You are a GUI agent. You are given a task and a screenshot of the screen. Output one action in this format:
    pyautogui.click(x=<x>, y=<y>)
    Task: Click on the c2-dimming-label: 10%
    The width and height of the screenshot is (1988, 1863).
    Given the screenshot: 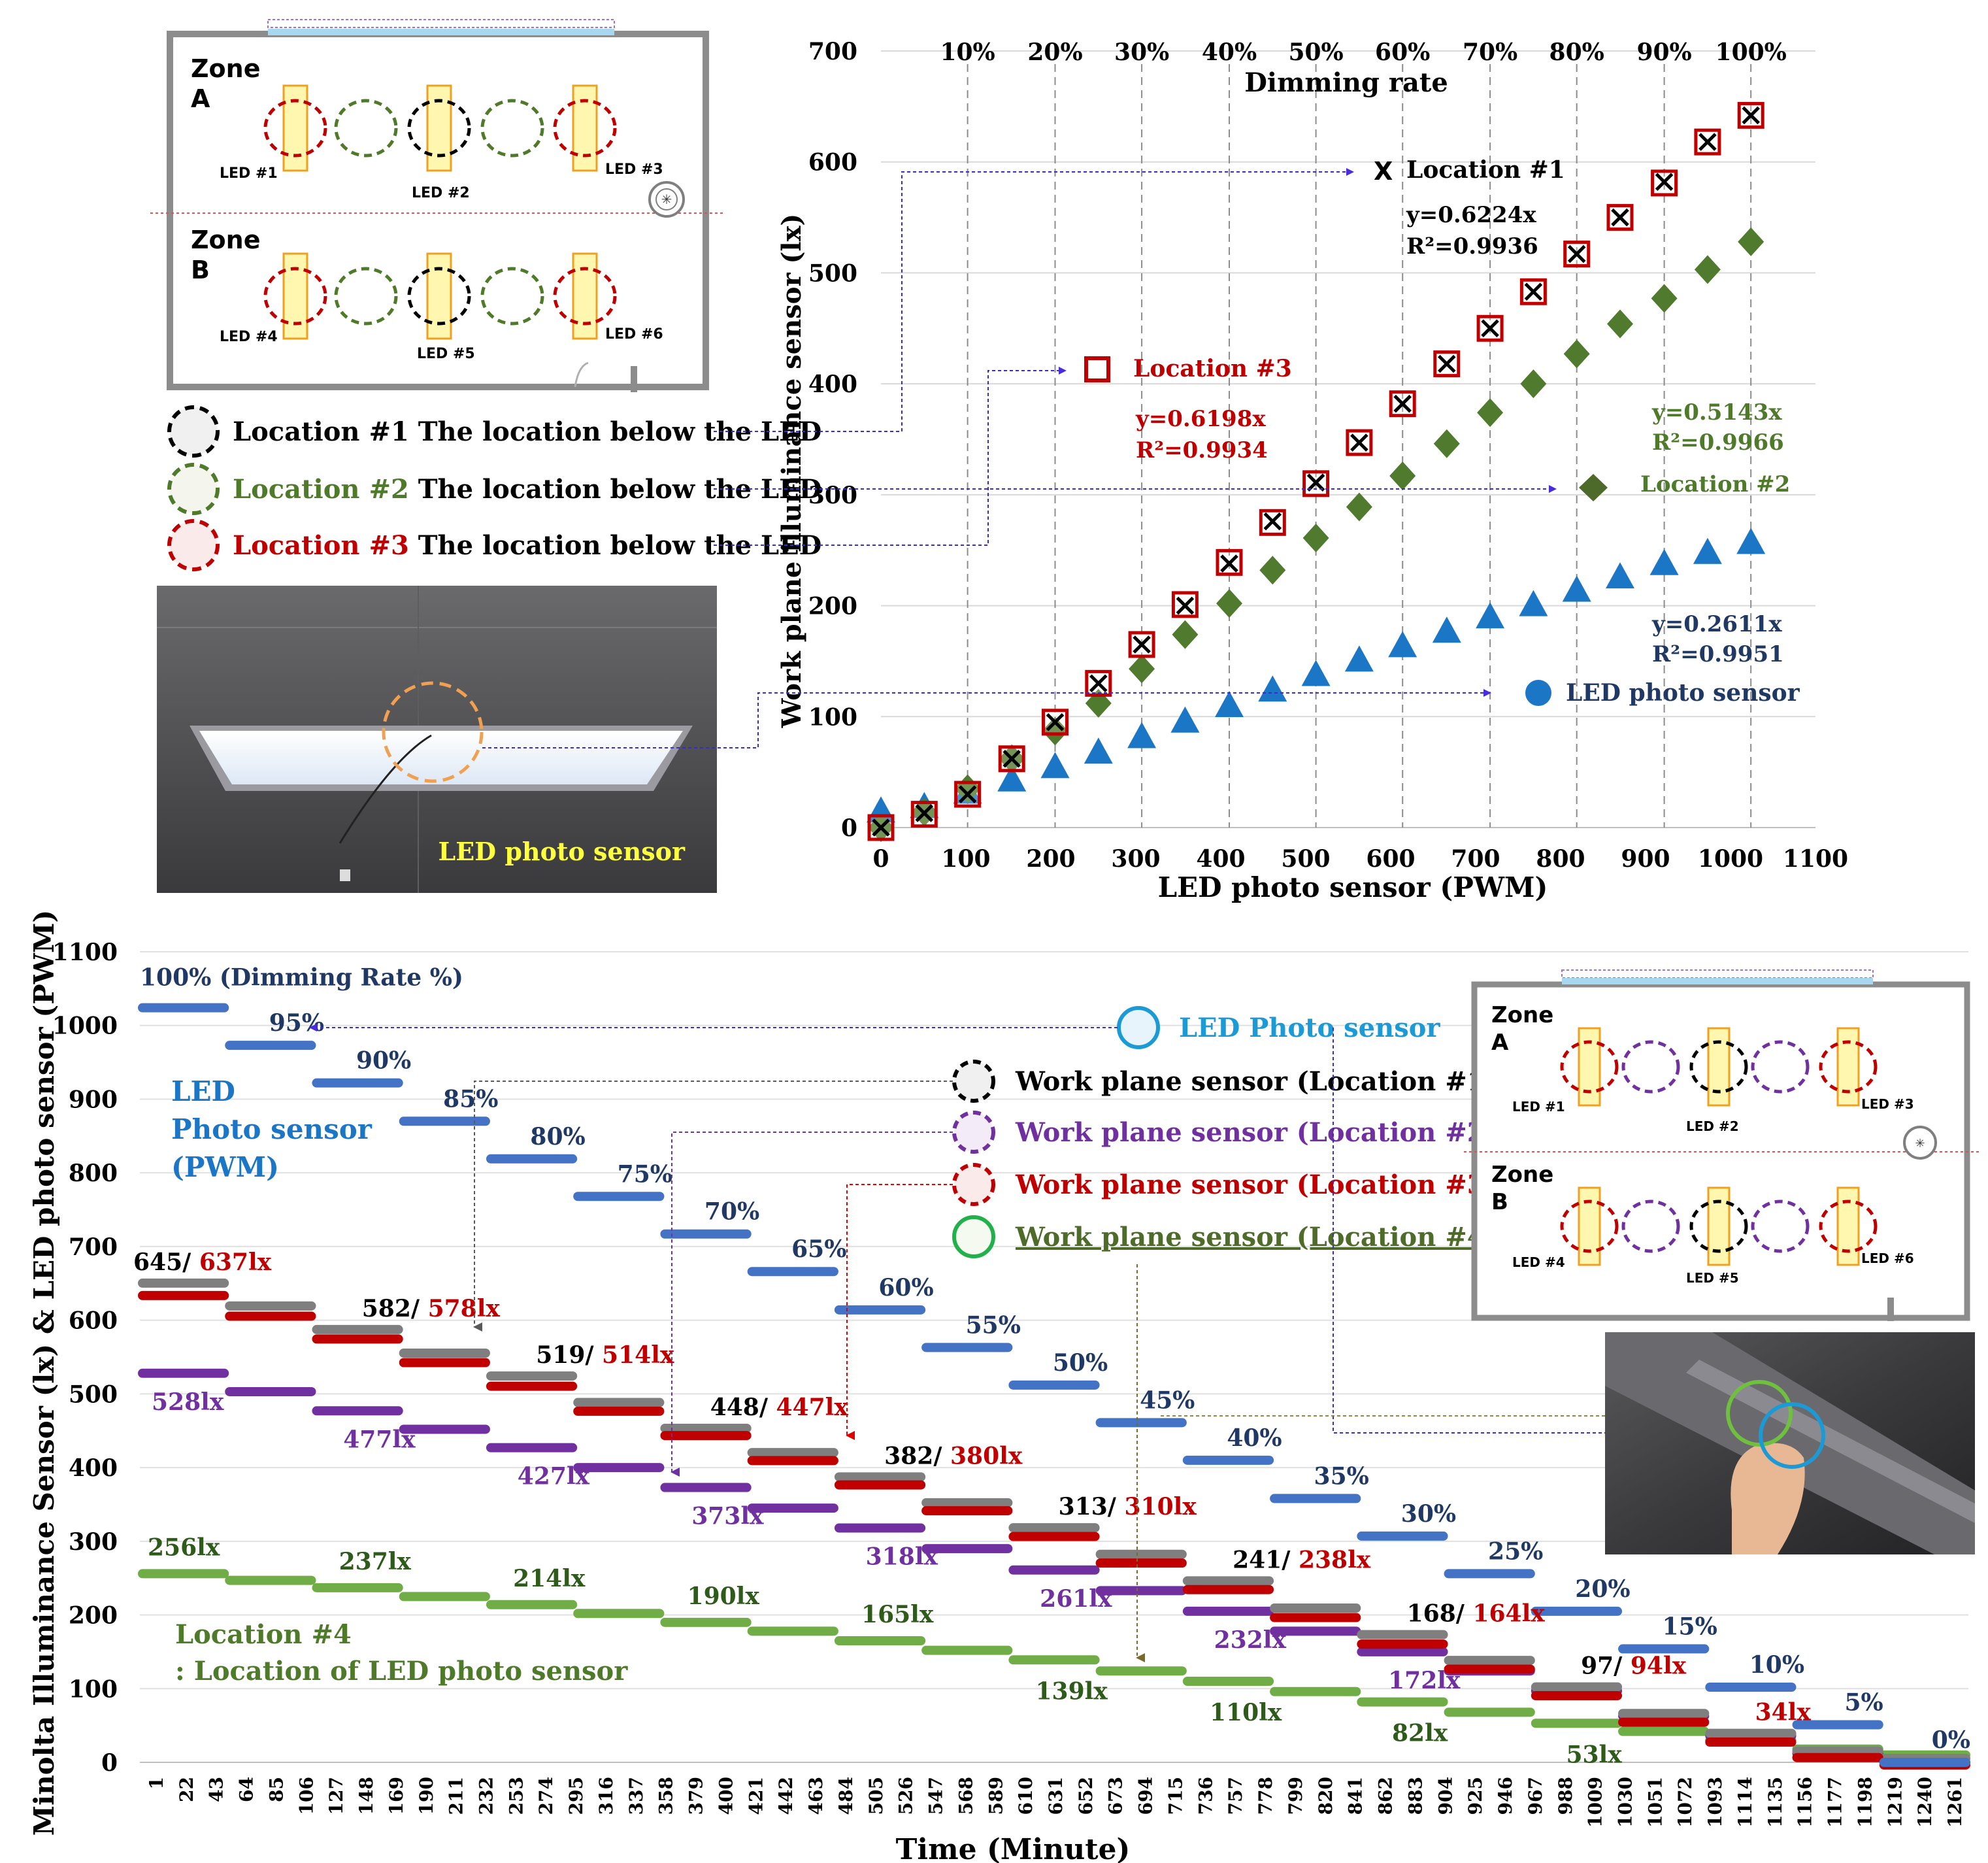 What is the action you would take?
    pyautogui.click(x=1777, y=1665)
    